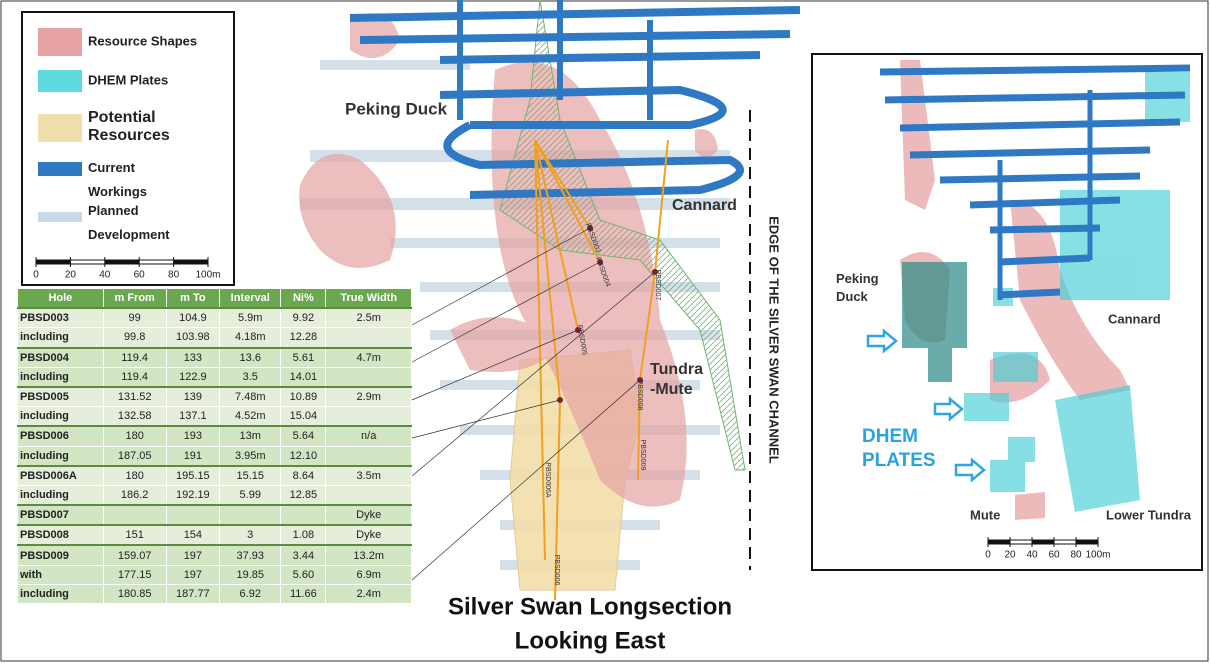 This screenshot has height=663, width=1210. I want to click on table-cell: 4.52m, so click(250, 416).